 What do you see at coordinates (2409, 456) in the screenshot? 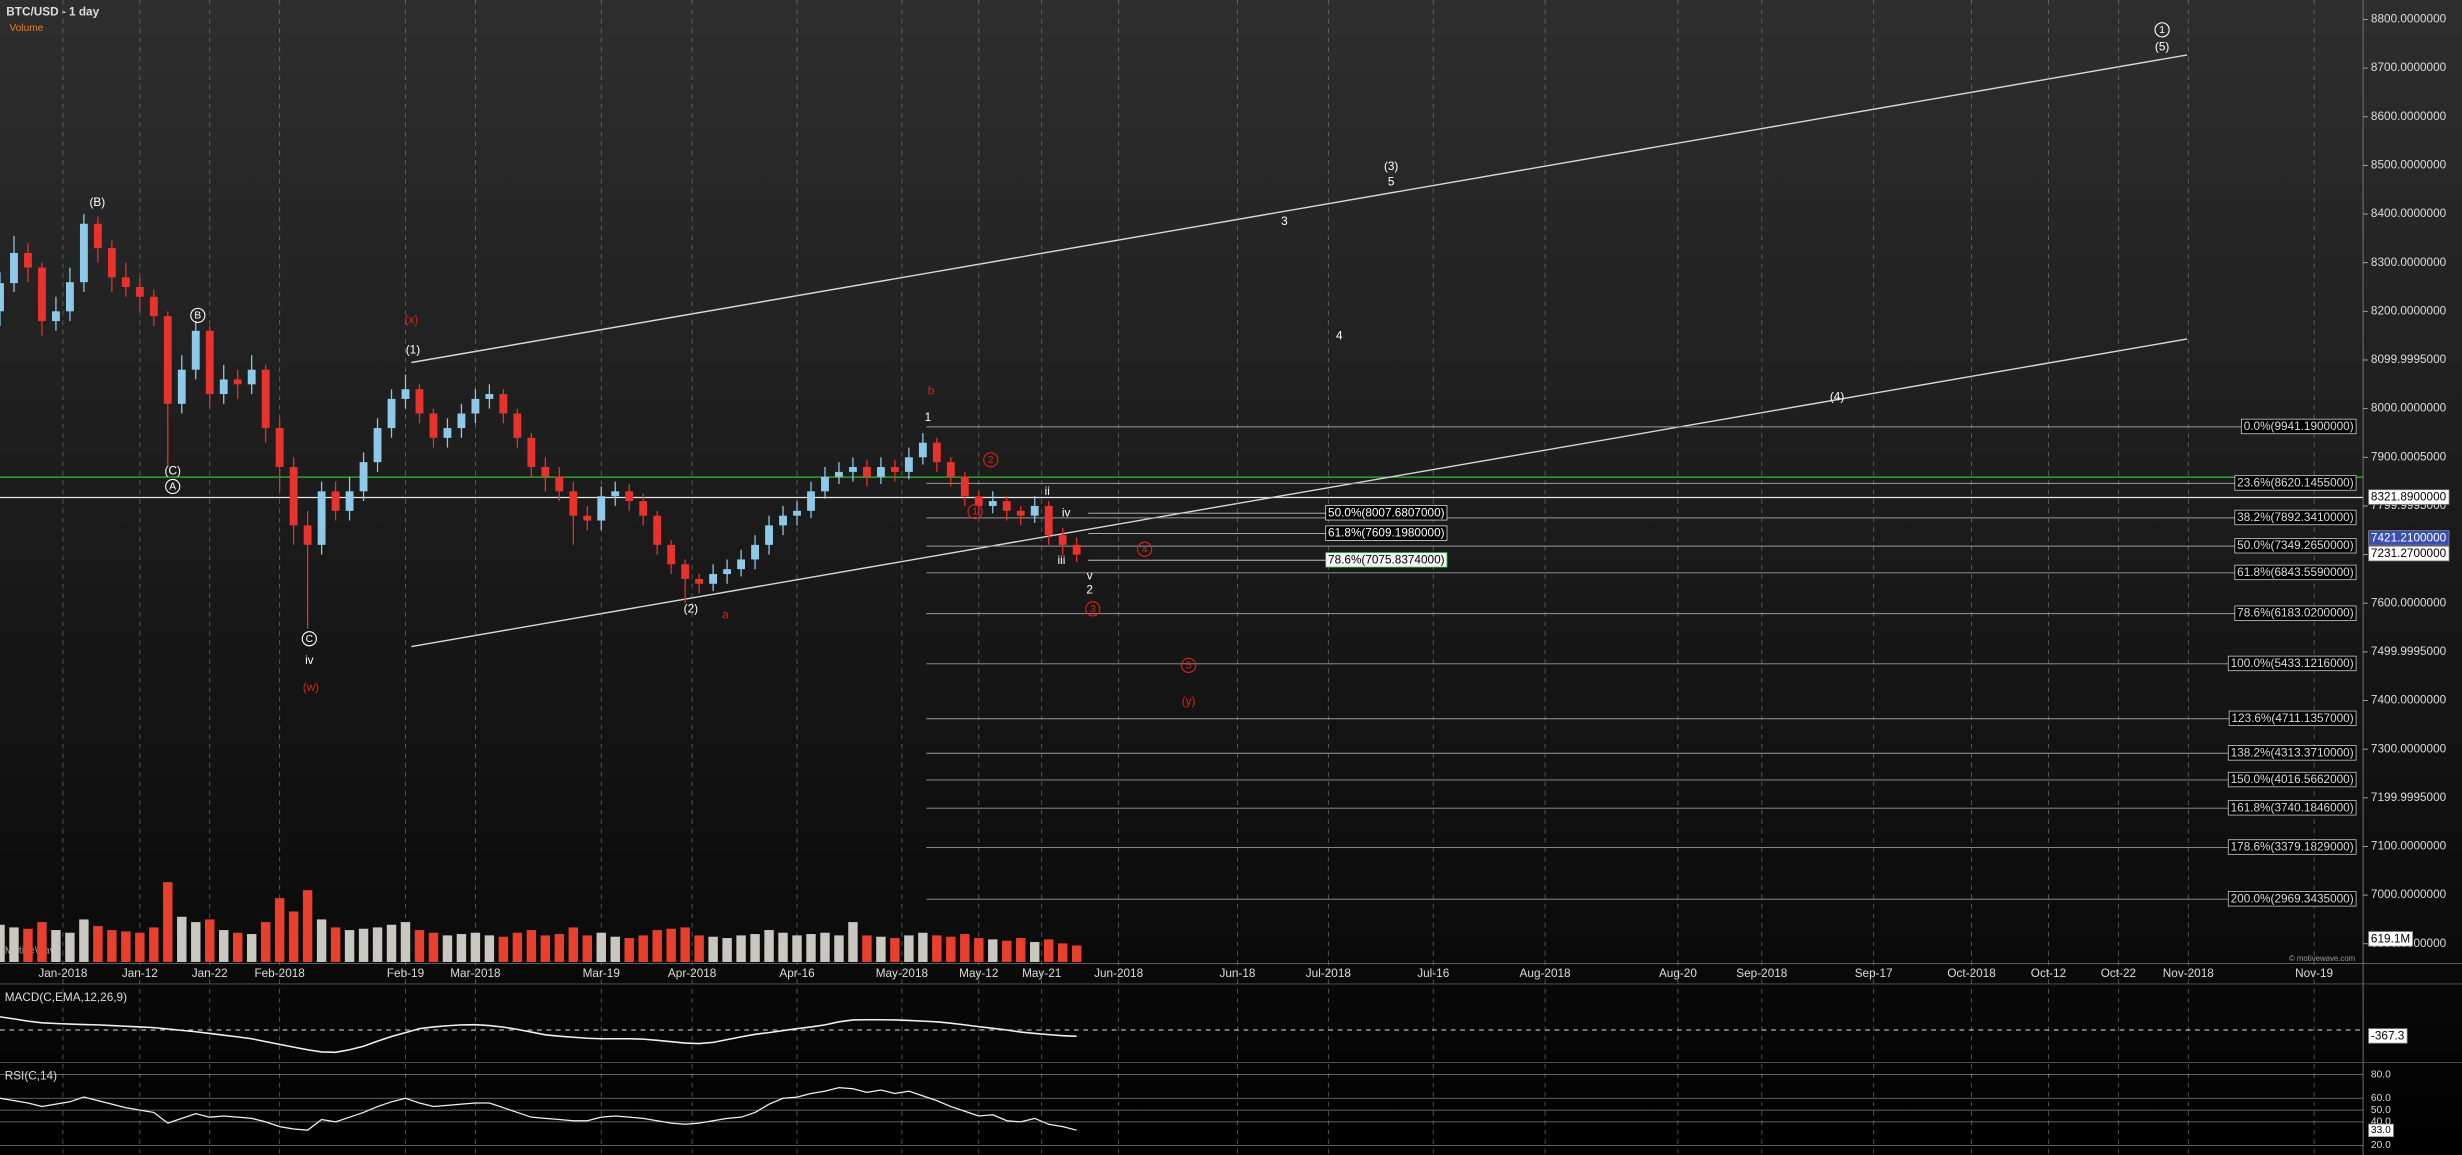
I see `y-tick-label: 7900.0005000` at bounding box center [2409, 456].